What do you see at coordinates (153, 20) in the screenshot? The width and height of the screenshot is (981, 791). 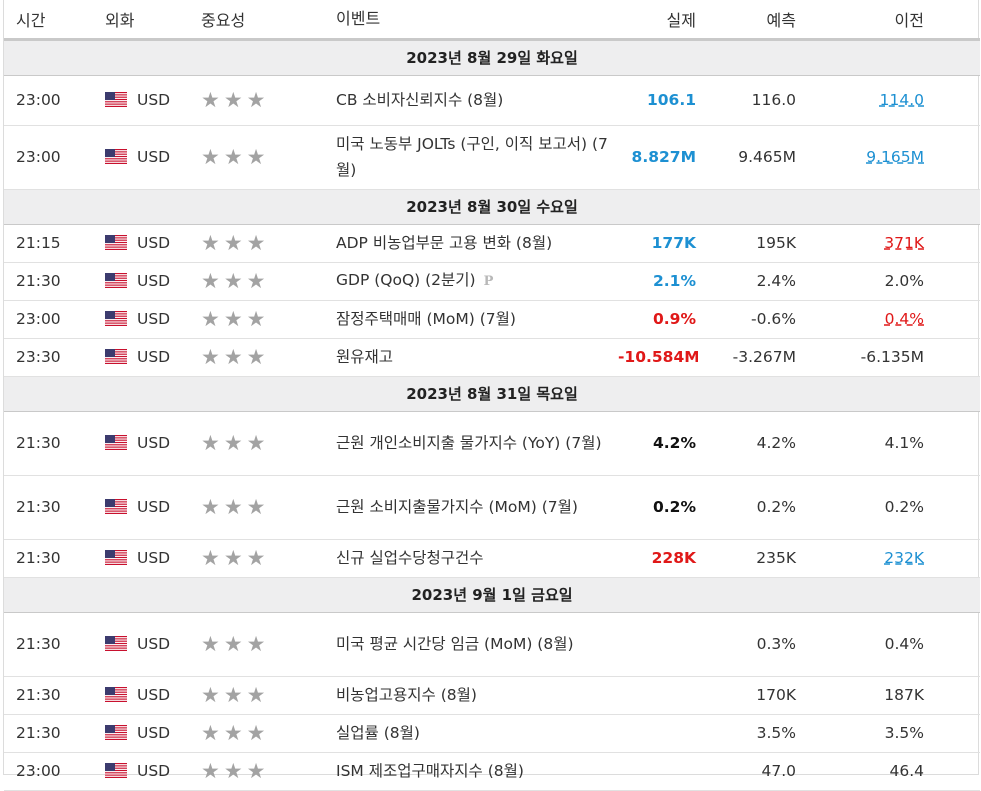 I see `header-currency: 외화` at bounding box center [153, 20].